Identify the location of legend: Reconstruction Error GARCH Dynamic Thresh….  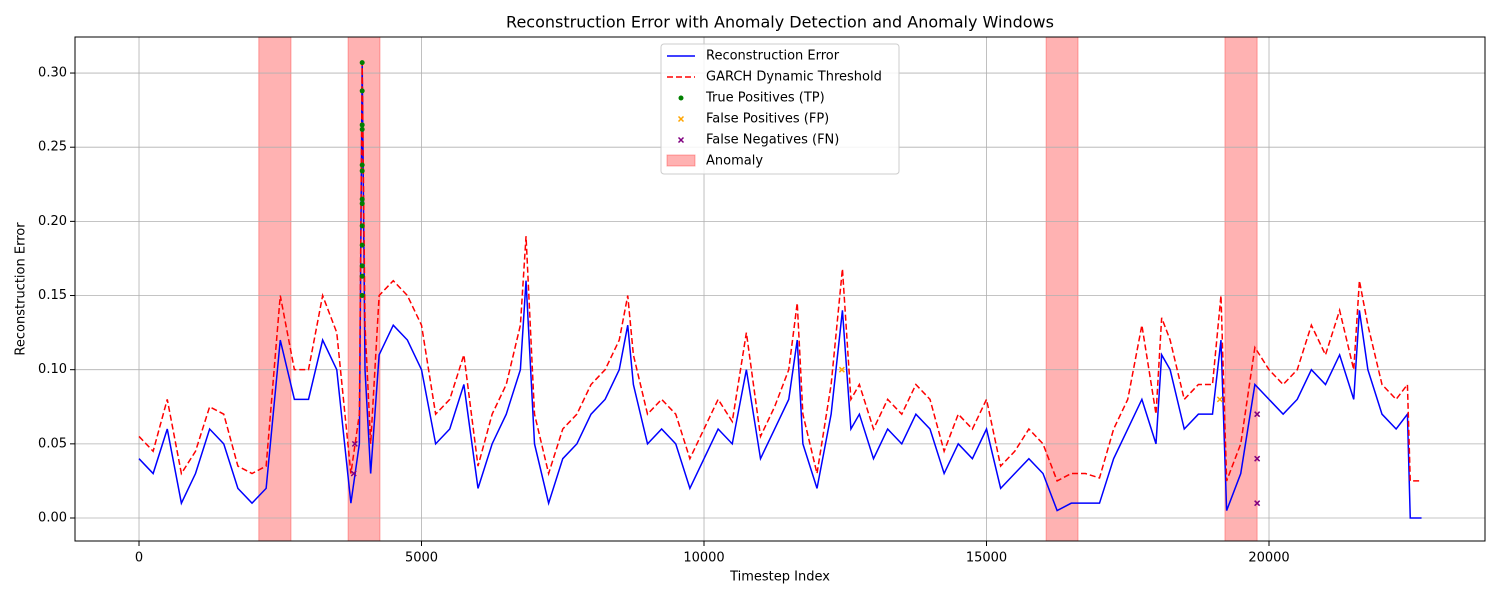
(780, 109).